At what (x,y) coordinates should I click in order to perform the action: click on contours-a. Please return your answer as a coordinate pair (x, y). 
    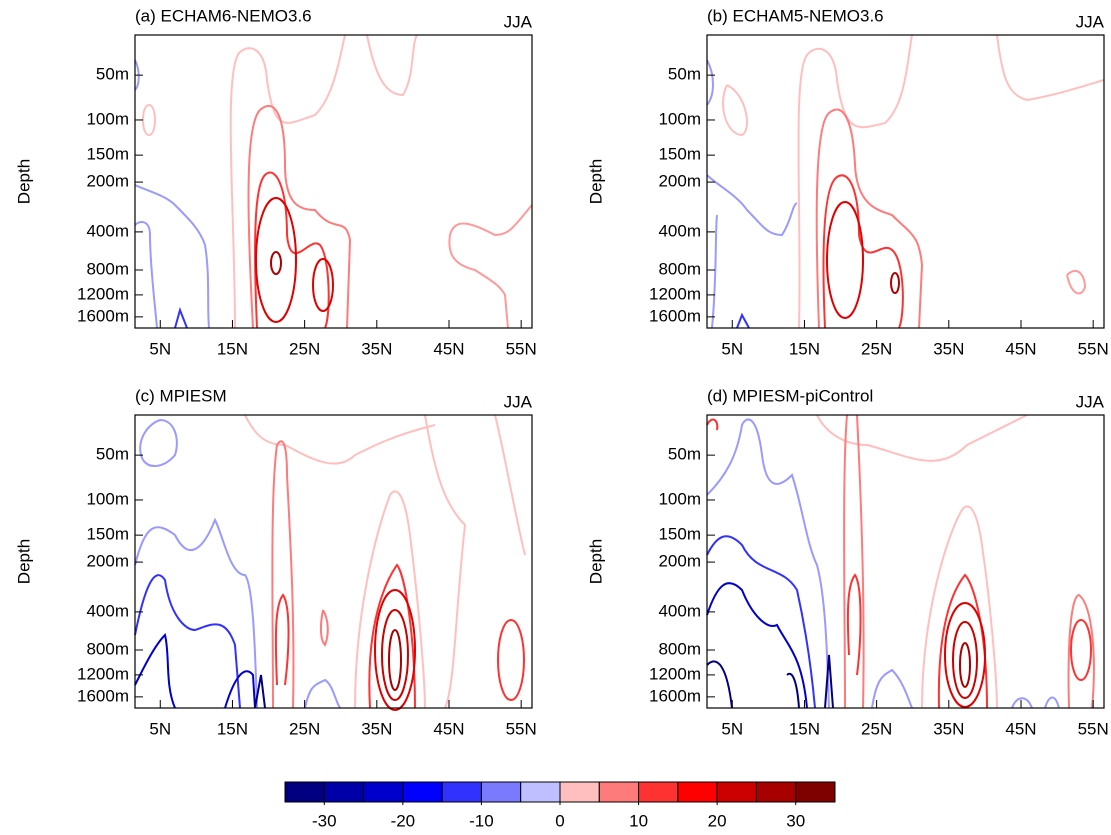
    Looking at the image, I should click on (333, 181).